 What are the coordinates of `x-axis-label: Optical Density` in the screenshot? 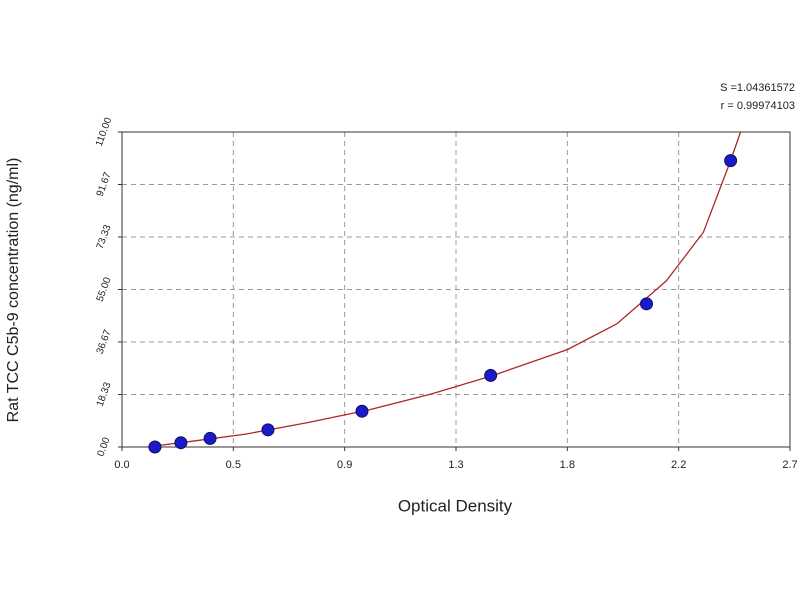 It's located at (455, 505).